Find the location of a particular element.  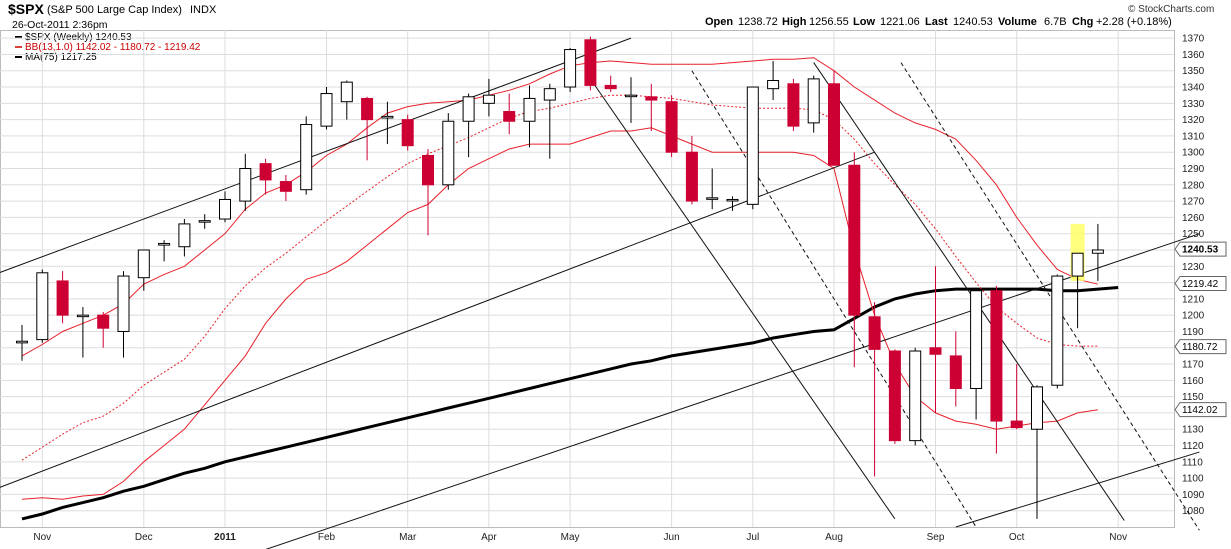

y-tick-label: 1370 is located at coordinates (1193, 39).